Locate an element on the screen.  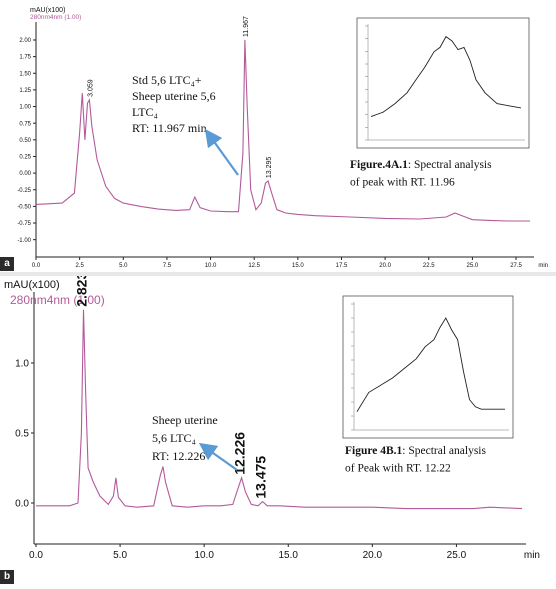
caption-figure-id: Figure 4B.1 is located at coordinates (374, 451).